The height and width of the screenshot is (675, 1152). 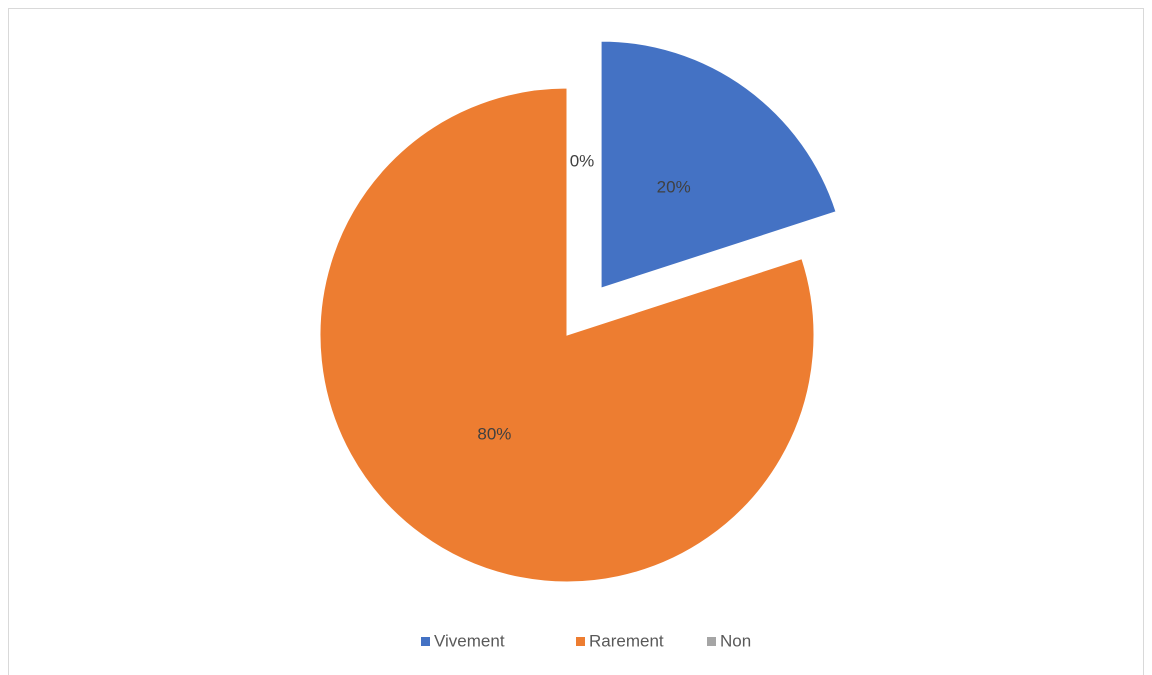 What do you see at coordinates (582, 161) in the screenshot?
I see `data-label: 0%` at bounding box center [582, 161].